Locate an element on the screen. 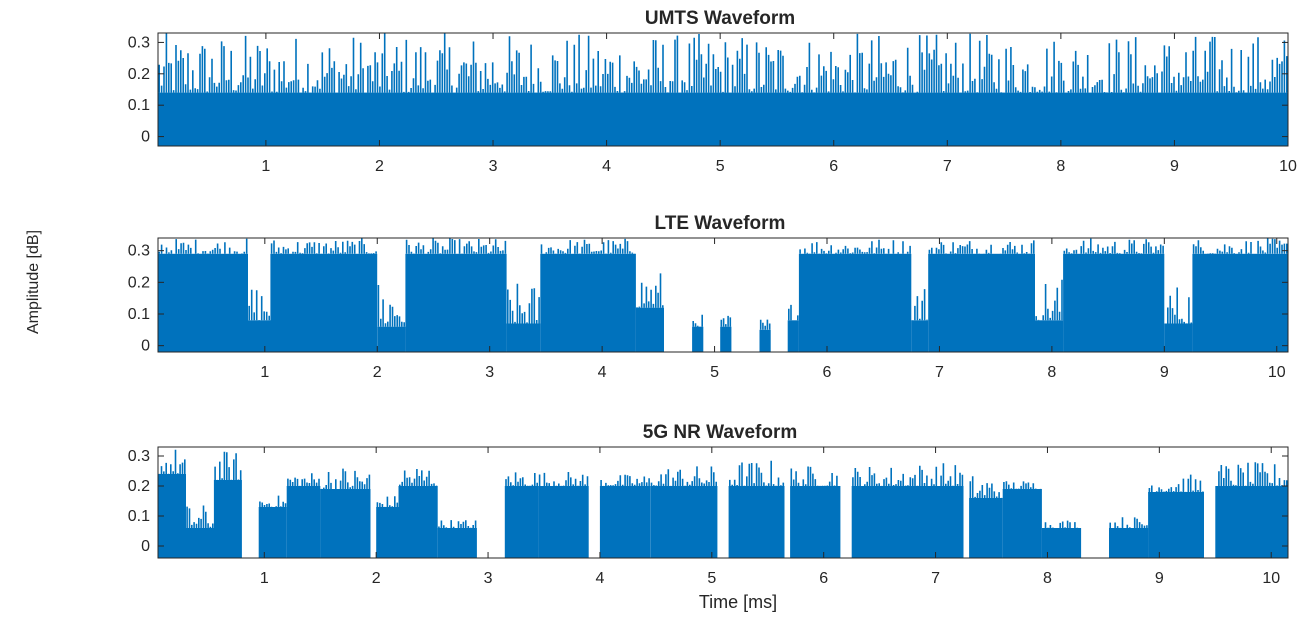 This screenshot has height=618, width=1312. lte-x-tick-label: 5 is located at coordinates (714, 372).